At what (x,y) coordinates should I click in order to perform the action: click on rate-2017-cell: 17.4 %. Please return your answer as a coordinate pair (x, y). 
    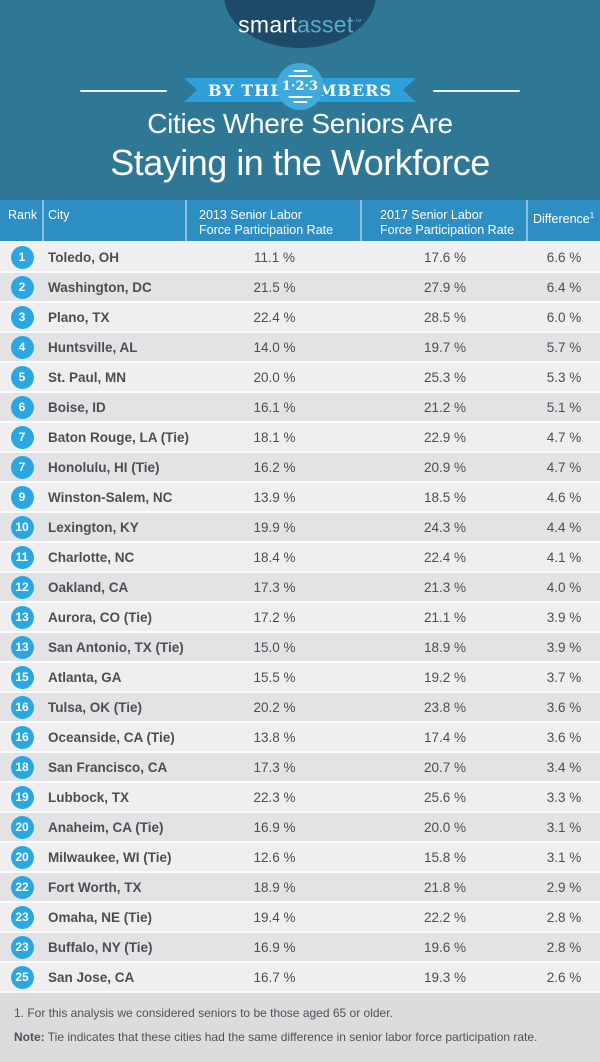
    Looking at the image, I should click on (445, 737).